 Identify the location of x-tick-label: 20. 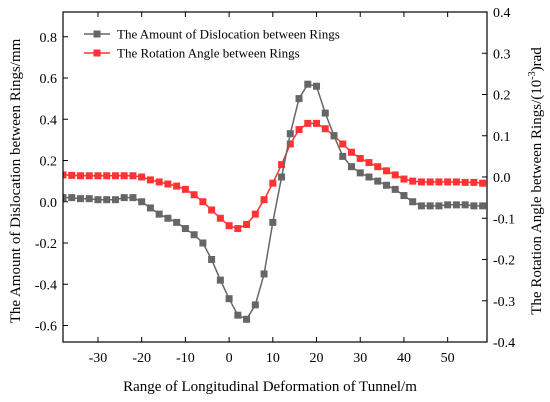
(317, 358).